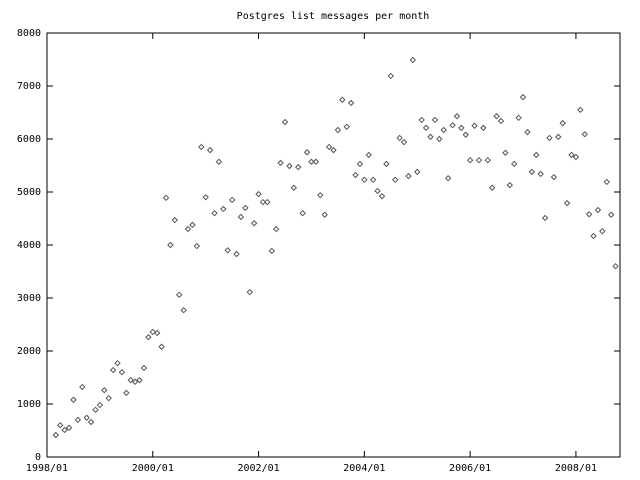 This screenshot has height=480, width=640. I want to click on x-tick-label: 2000/01, so click(153, 468).